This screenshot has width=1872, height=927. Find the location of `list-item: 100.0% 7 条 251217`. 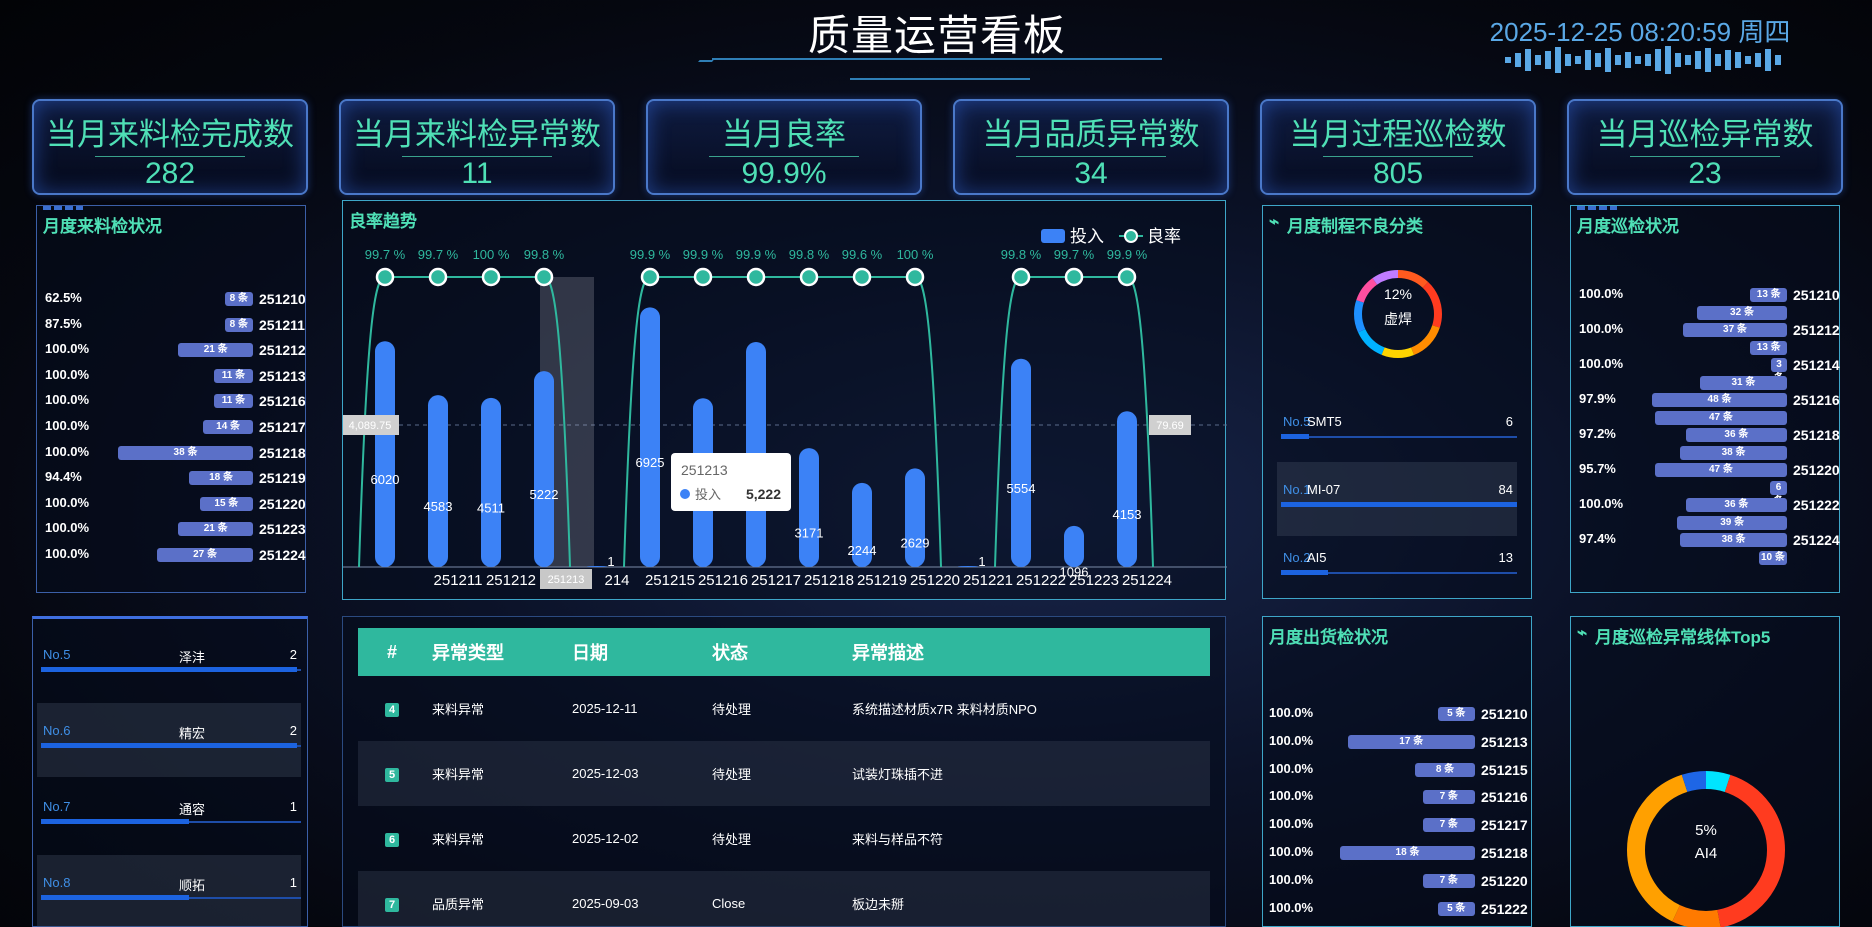

list-item: 100.0% 7 条 251217 is located at coordinates (1400, 825).